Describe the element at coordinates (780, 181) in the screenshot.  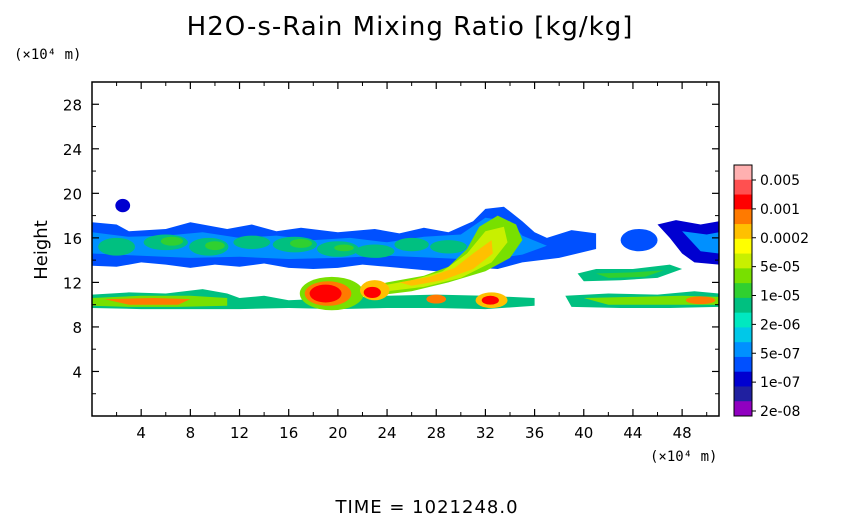
I see `colorbar-label: 0.005` at that location.